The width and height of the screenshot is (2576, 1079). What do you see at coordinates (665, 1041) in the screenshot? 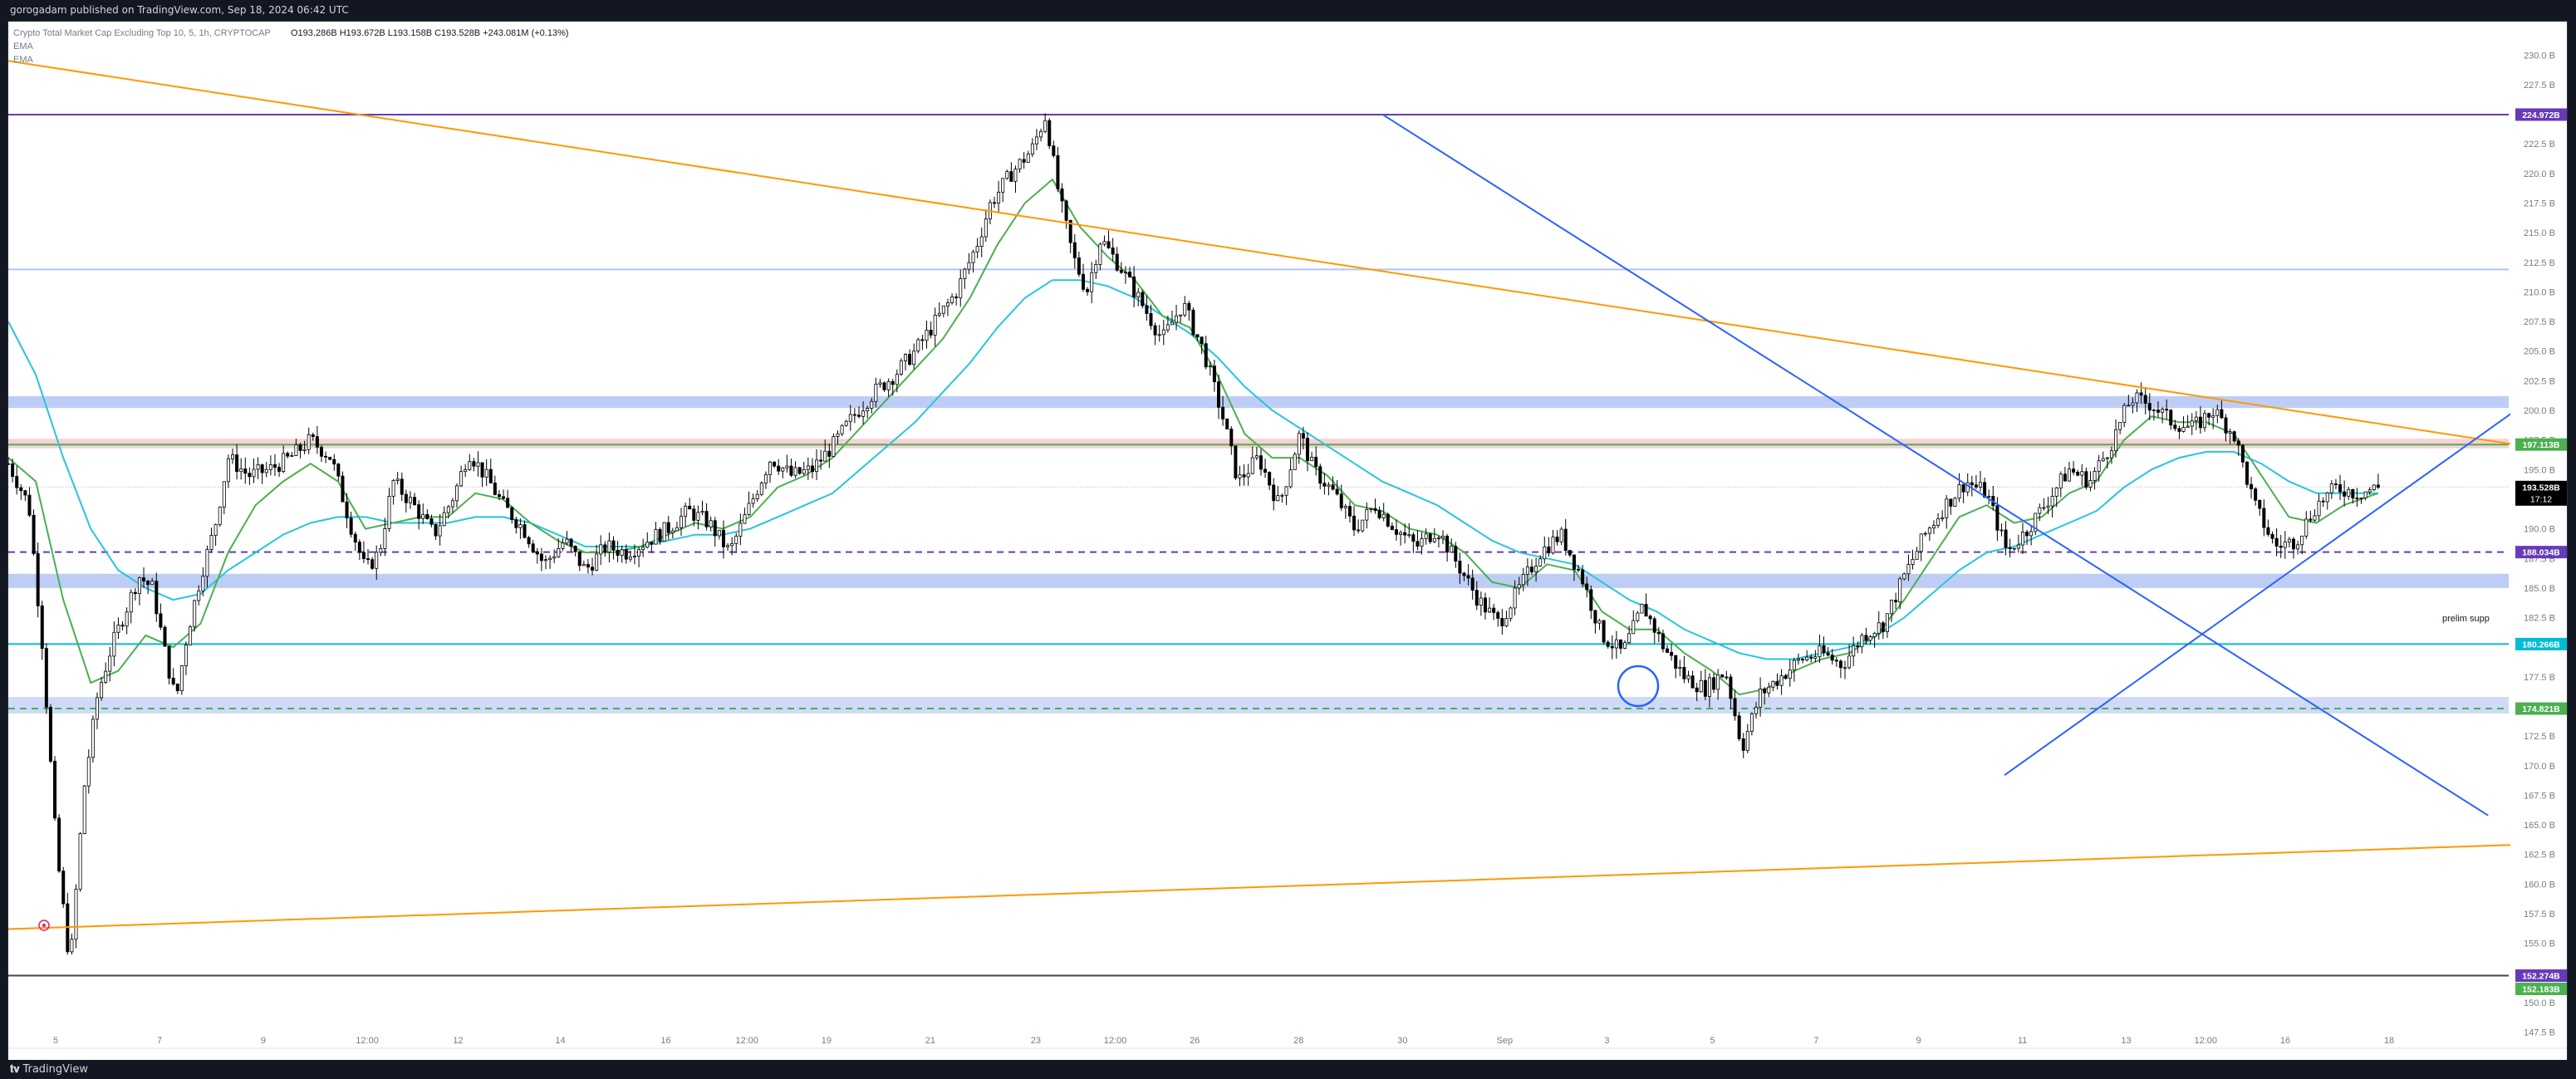
I see `x-tick-label: 16` at bounding box center [665, 1041].